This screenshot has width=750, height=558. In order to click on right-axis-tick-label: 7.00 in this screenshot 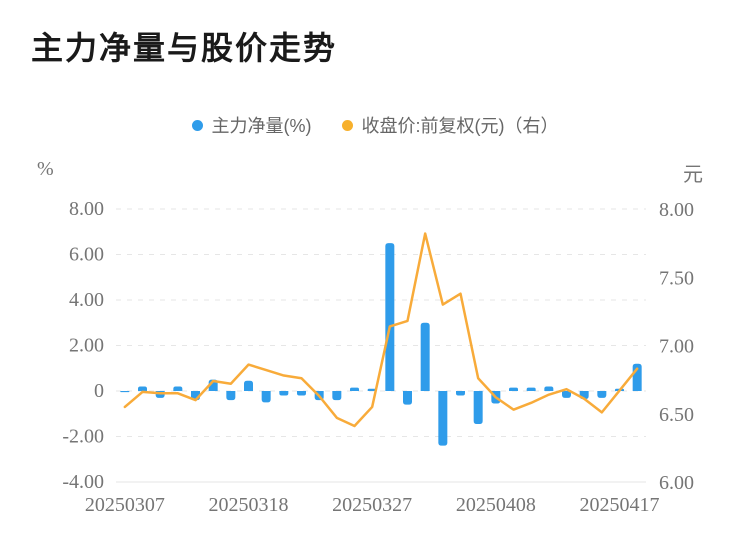, I will do `click(676, 347)`.